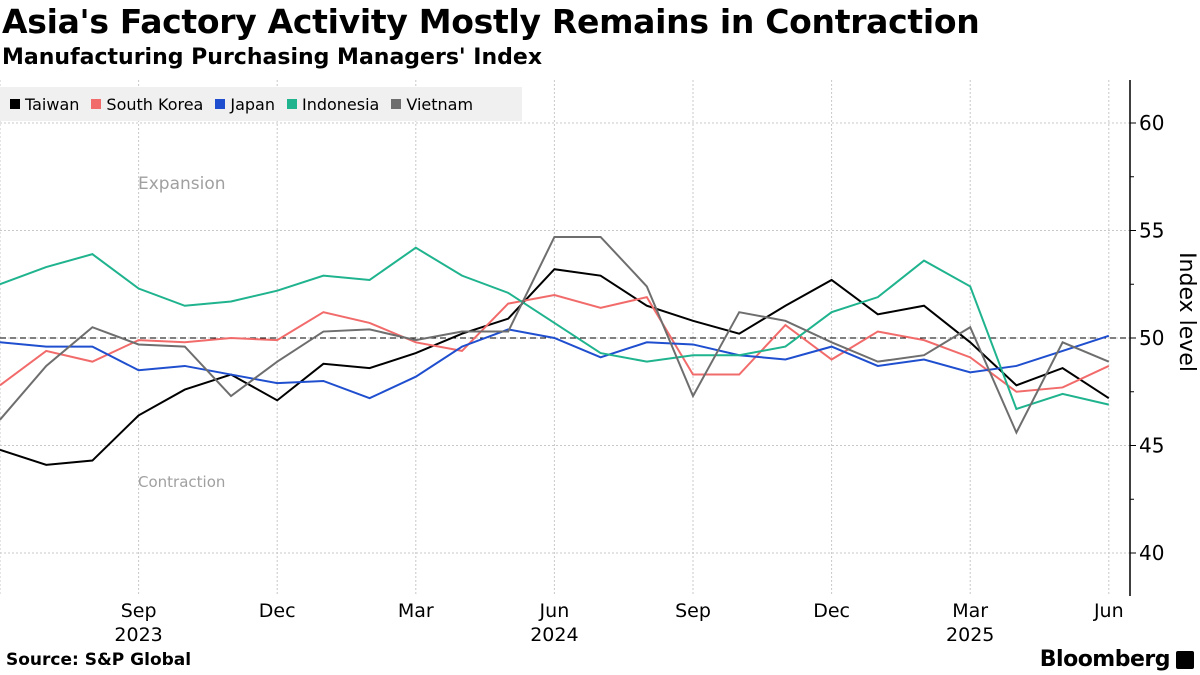  I want to click on series-line-japan, so click(555, 364).